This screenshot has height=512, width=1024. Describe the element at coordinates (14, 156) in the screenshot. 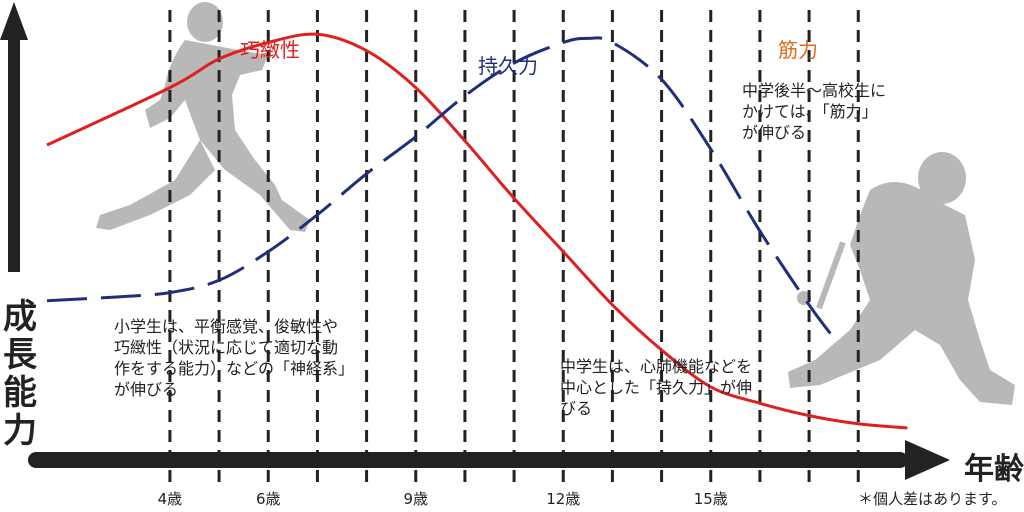

I see `y-axis-arrow-shaft` at that location.